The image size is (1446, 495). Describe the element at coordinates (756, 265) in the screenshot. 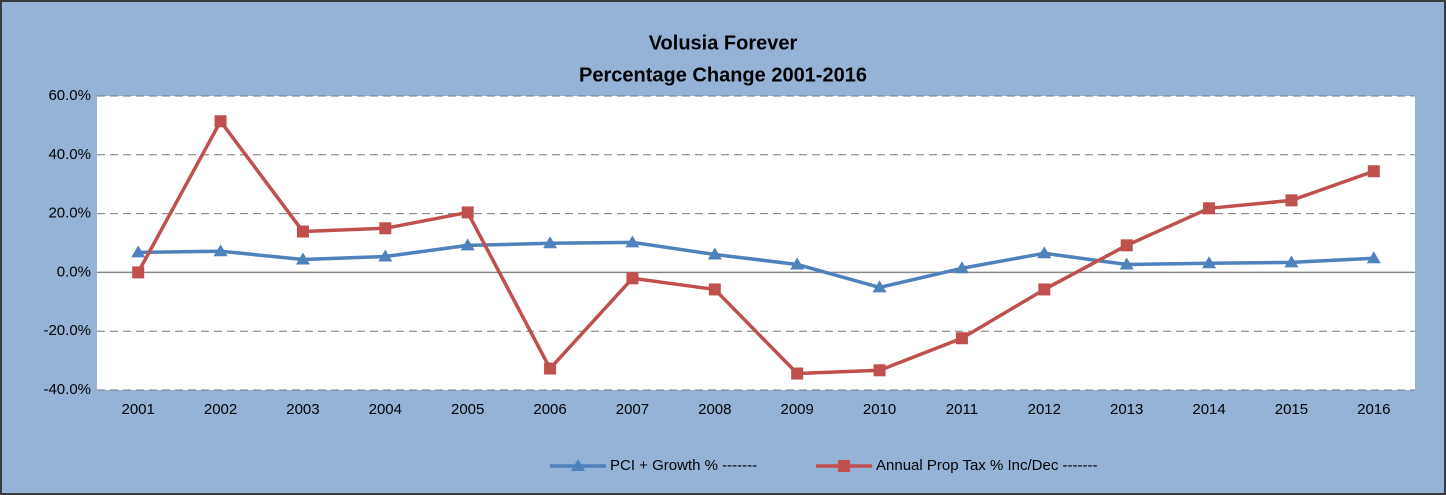

I see `series-line` at that location.